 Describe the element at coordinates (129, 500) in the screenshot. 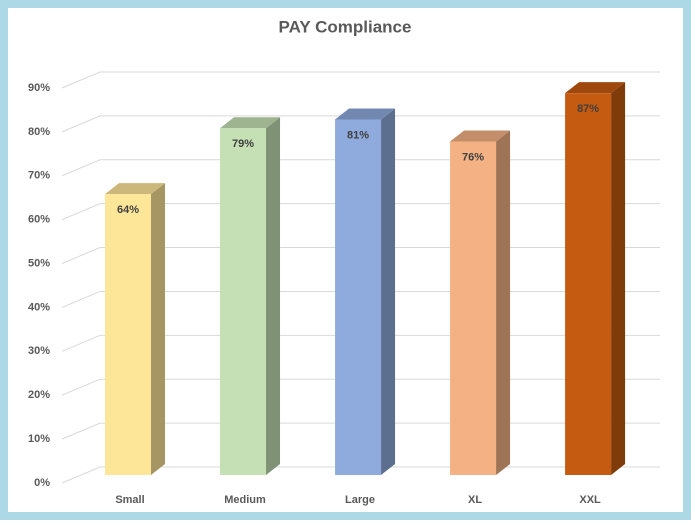

I see `x-tick-label: Small` at that location.